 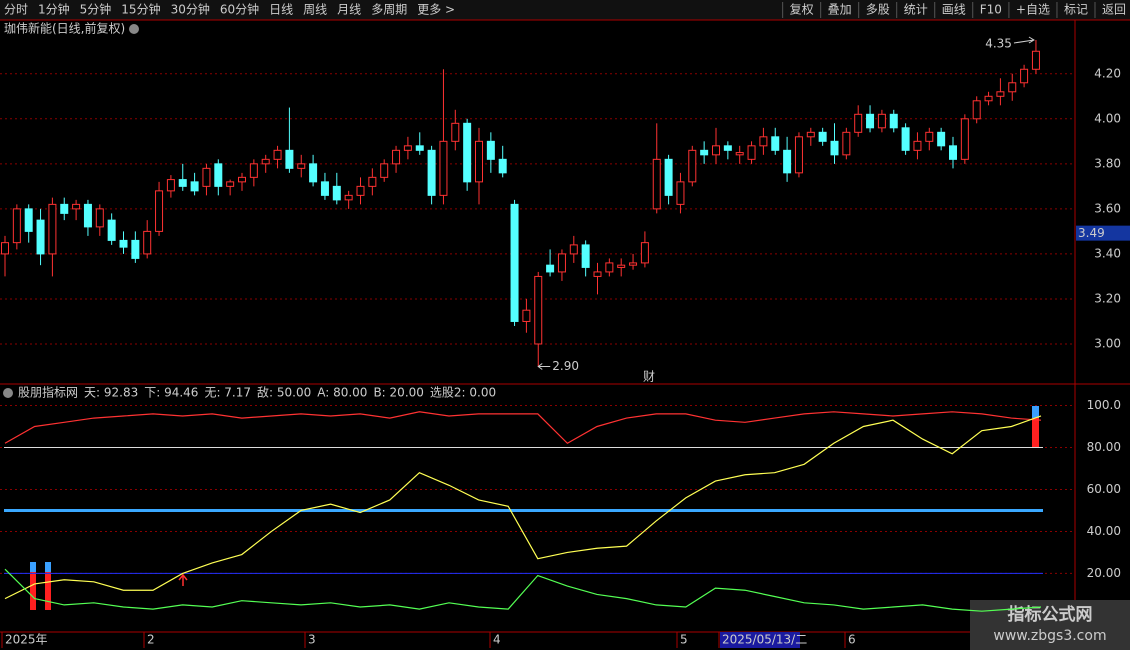 I want to click on high-label: 4.35, so click(x=998, y=44).